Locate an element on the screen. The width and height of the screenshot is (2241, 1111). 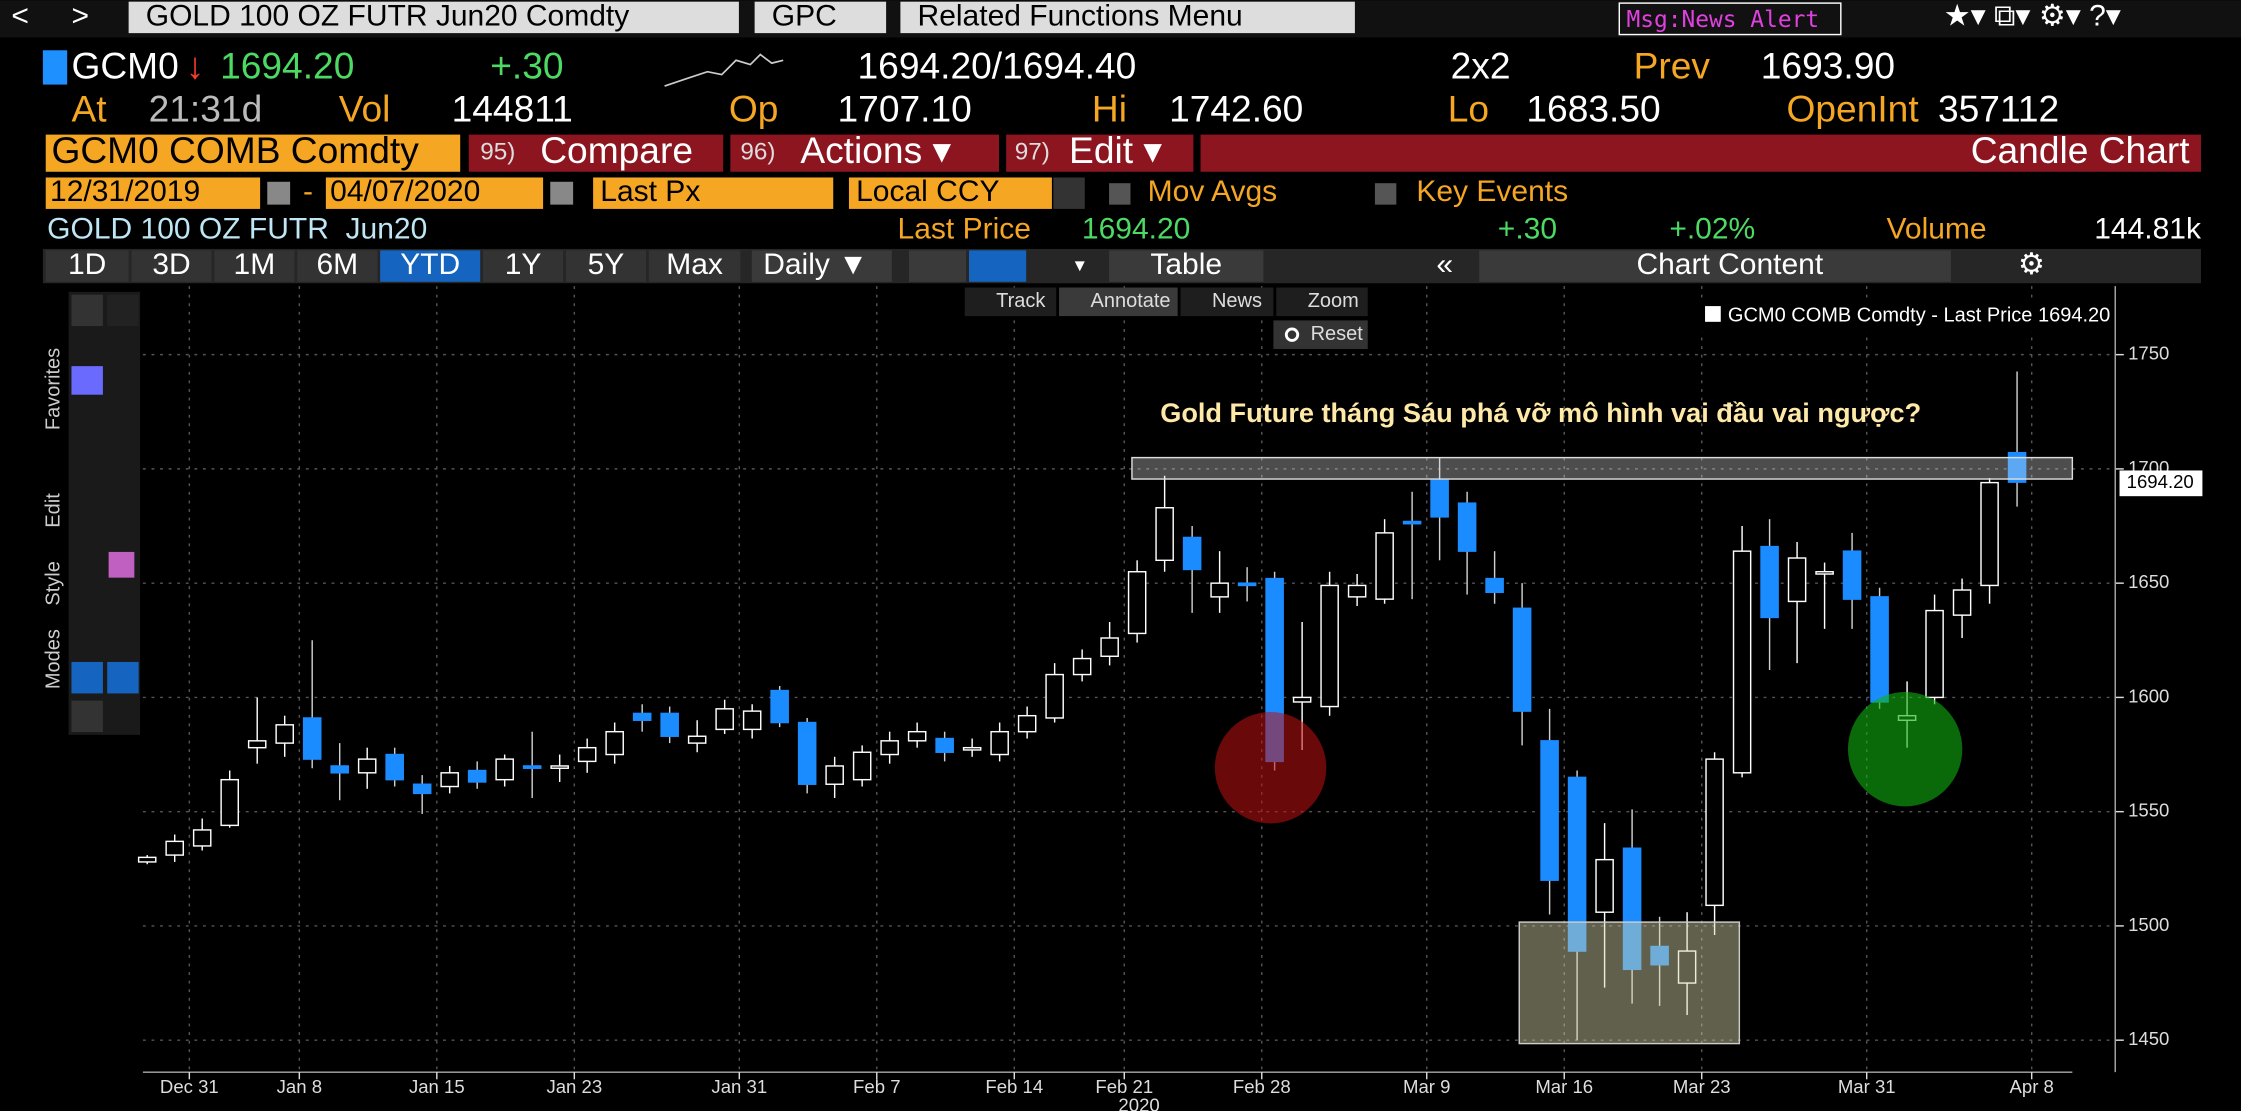
security-box is located at coordinates (433, 17).